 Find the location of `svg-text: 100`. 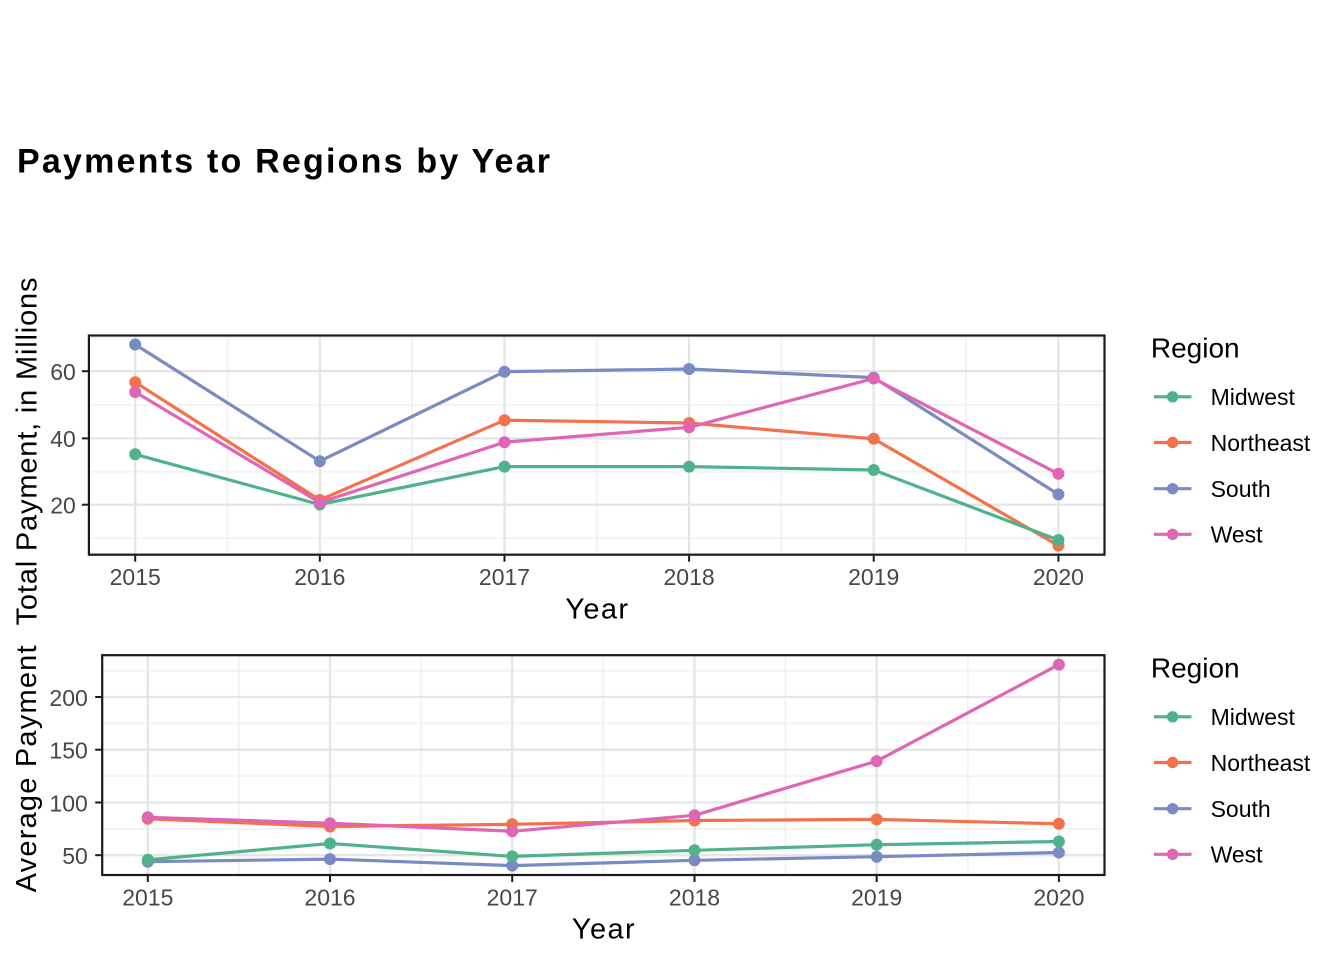

svg-text: 100 is located at coordinates (68, 803).